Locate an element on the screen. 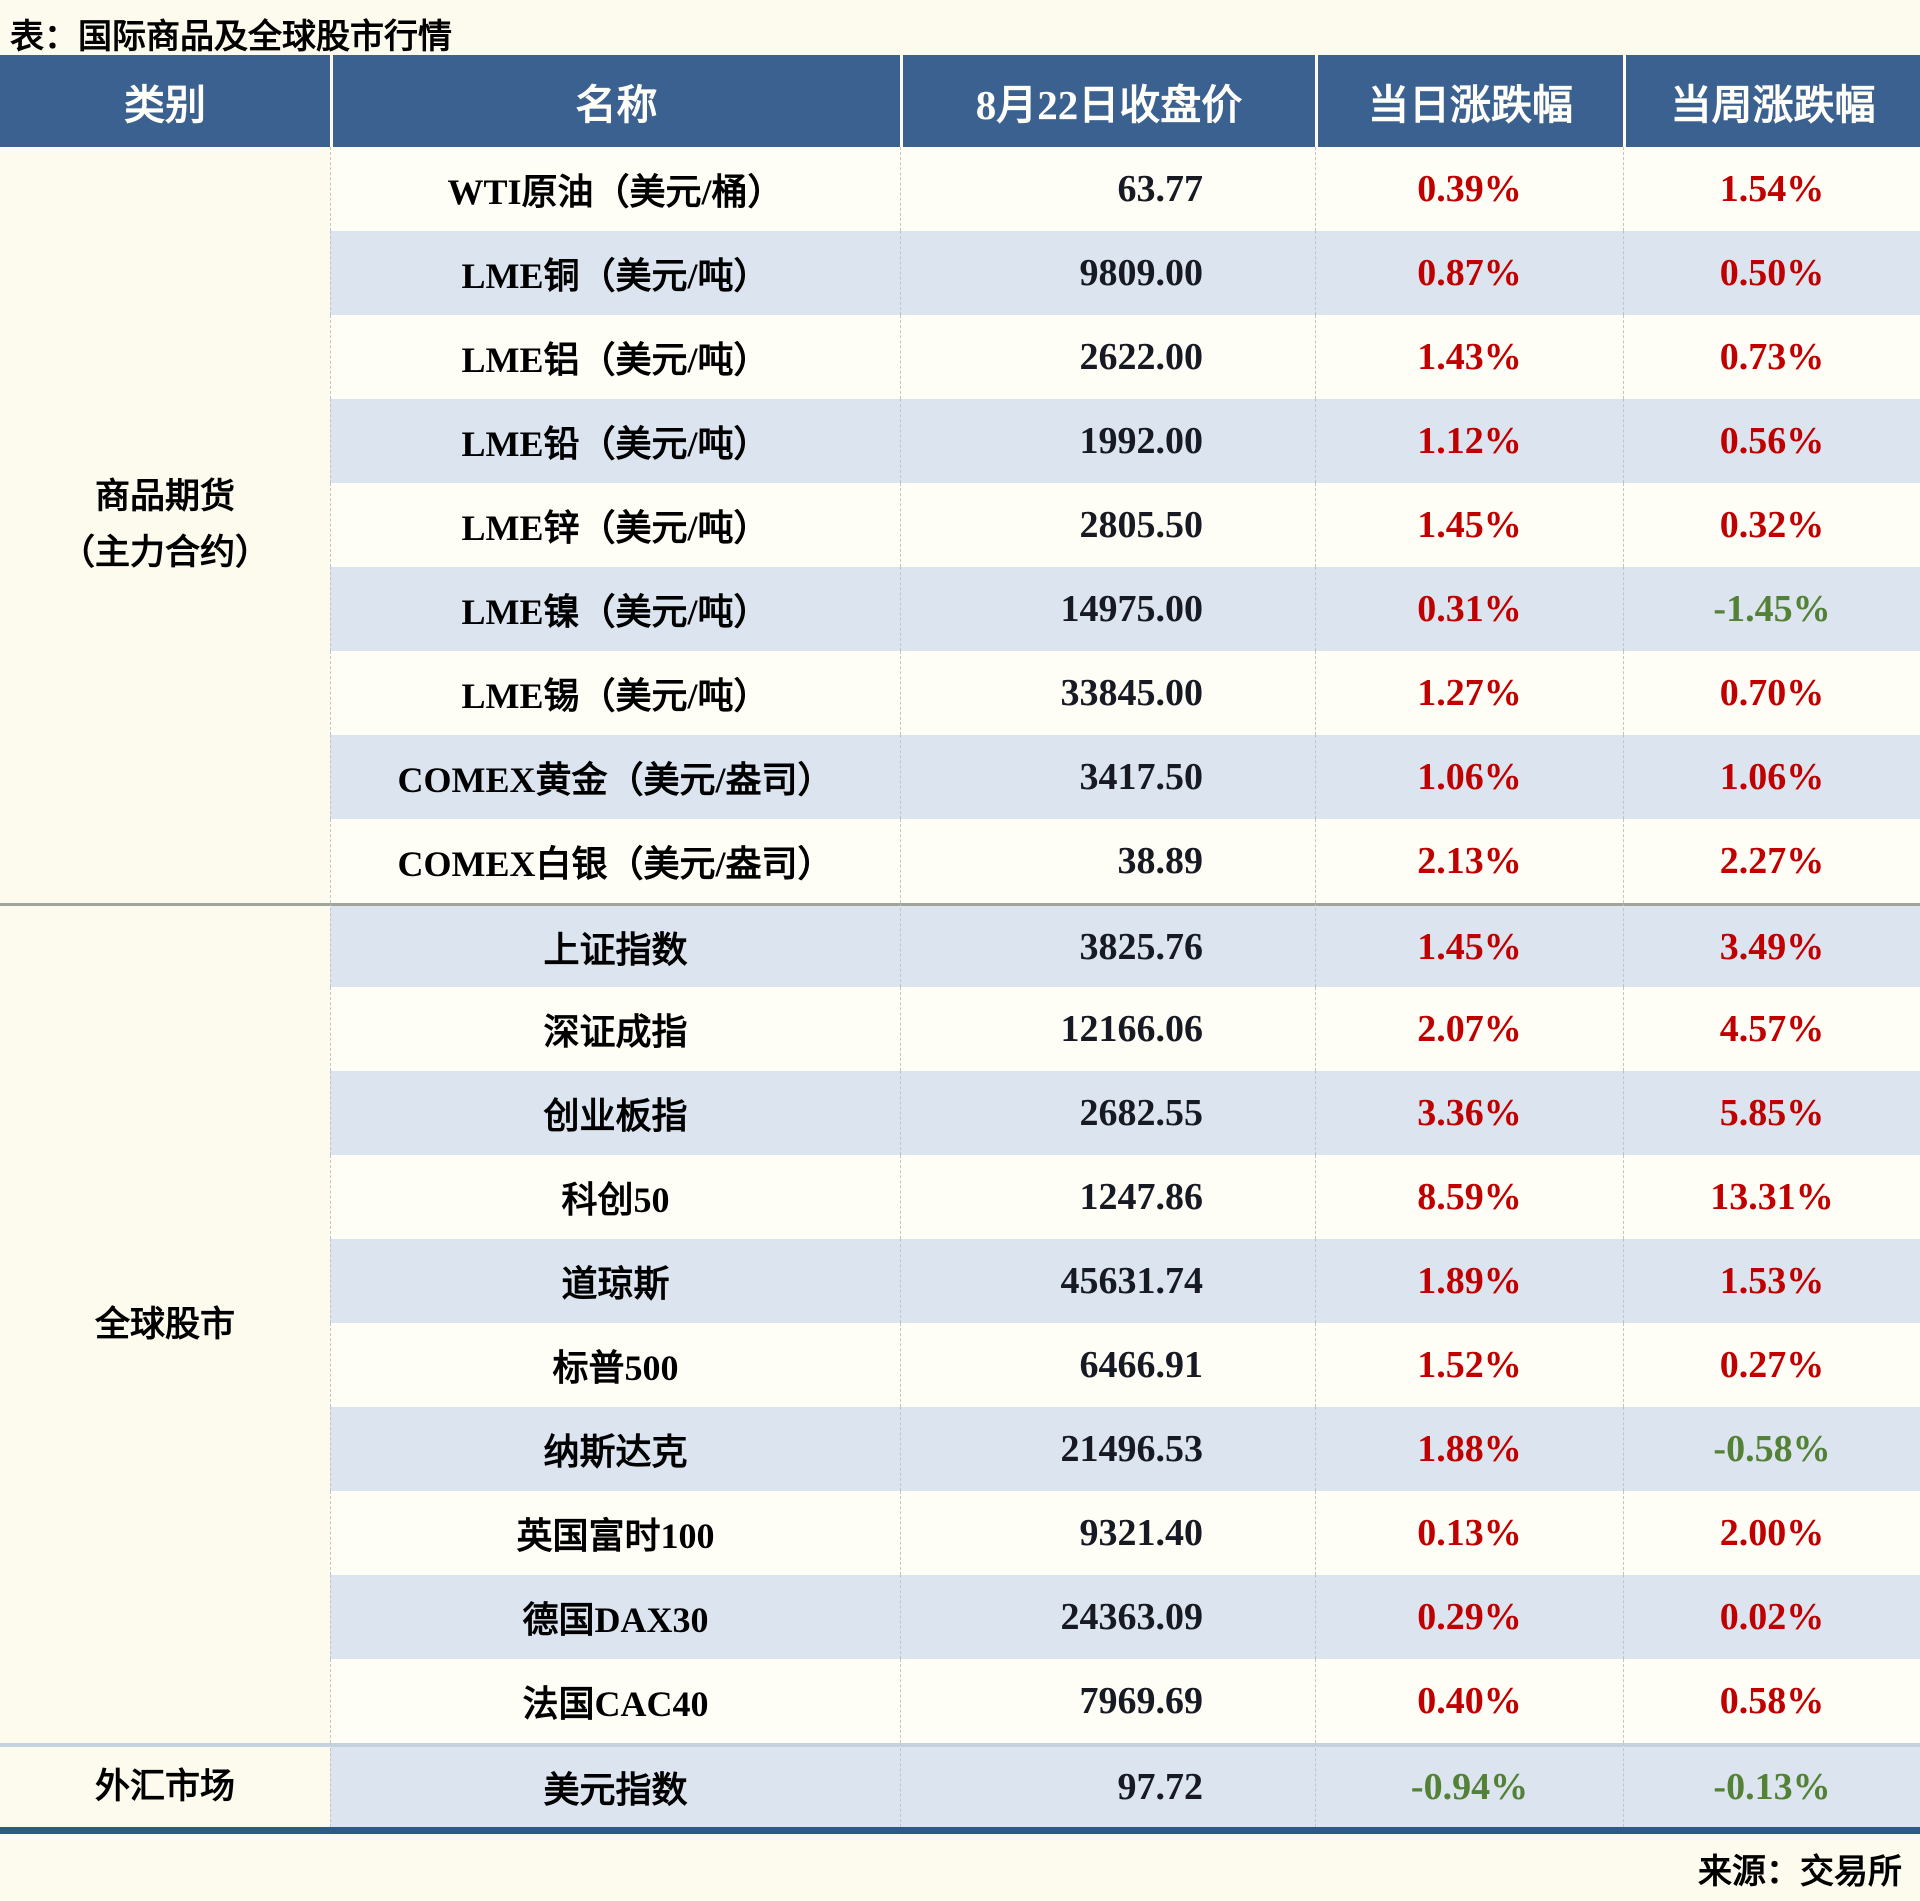 This screenshot has width=1920, height=1901. category-cell: 商品期货 （主力合约） is located at coordinates (165, 525).